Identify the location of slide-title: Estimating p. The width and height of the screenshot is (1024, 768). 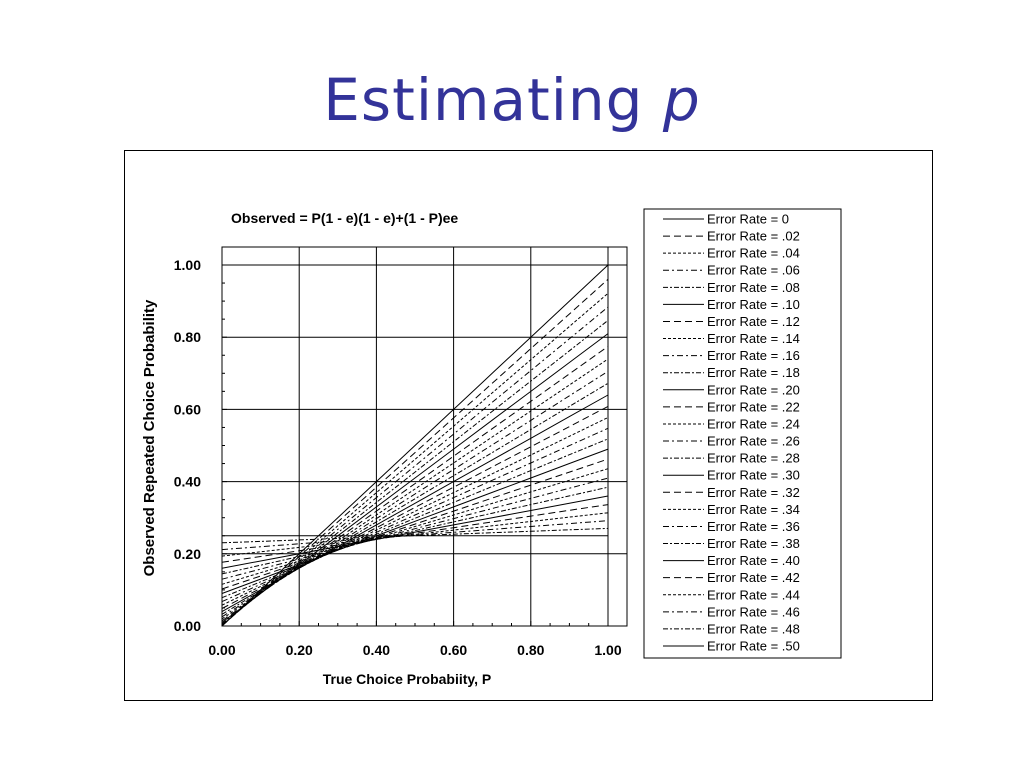
(512, 100).